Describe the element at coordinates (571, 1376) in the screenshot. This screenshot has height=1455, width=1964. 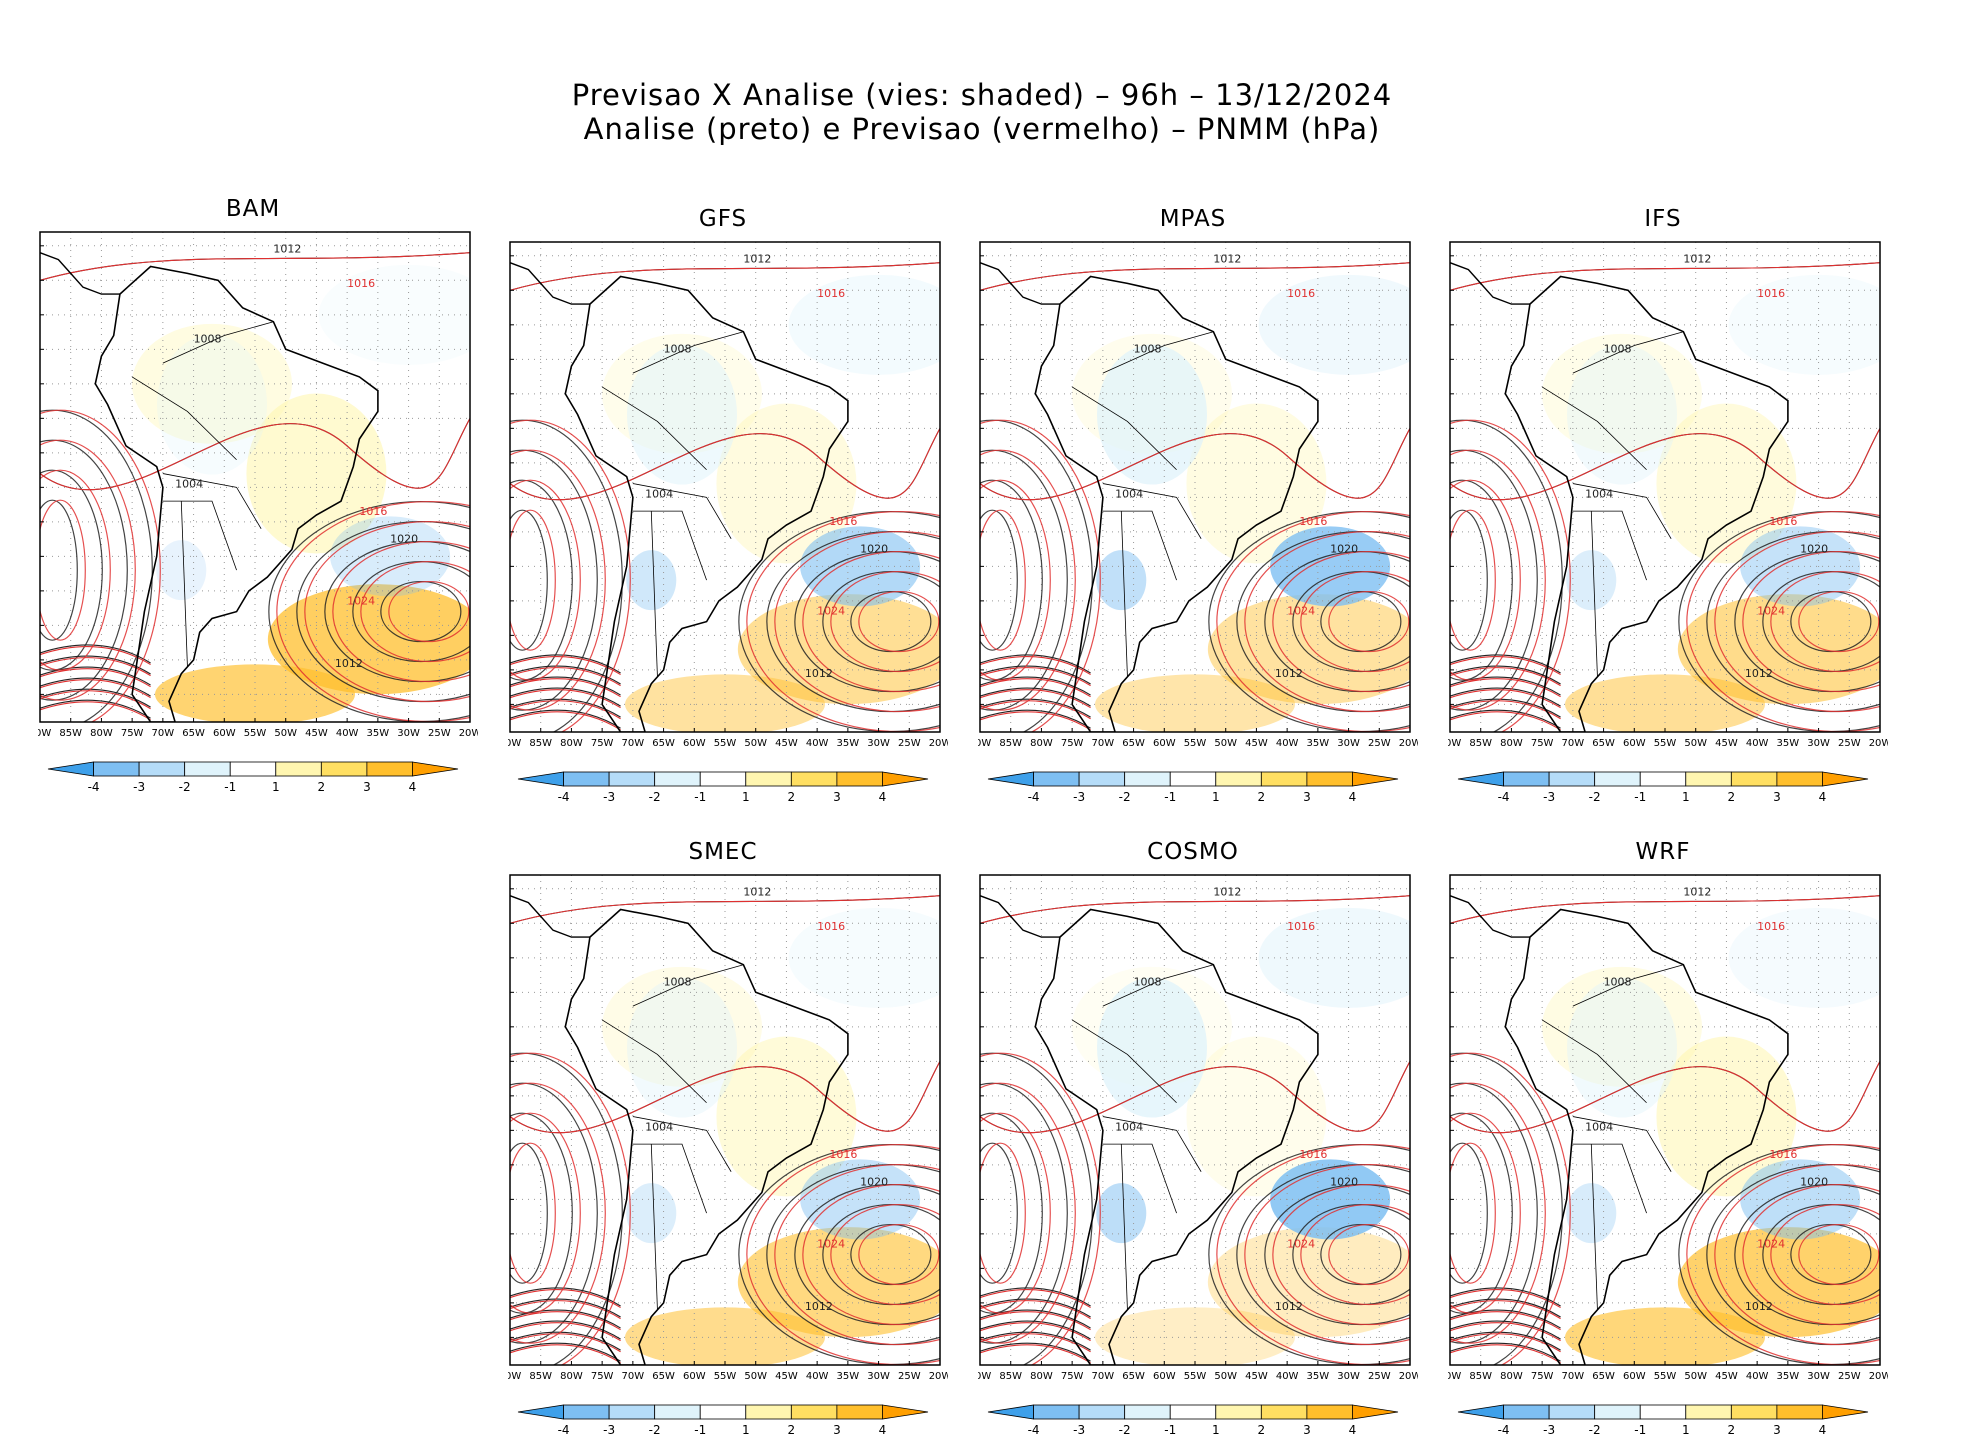
I see `lon-tick-label: 80W` at that location.